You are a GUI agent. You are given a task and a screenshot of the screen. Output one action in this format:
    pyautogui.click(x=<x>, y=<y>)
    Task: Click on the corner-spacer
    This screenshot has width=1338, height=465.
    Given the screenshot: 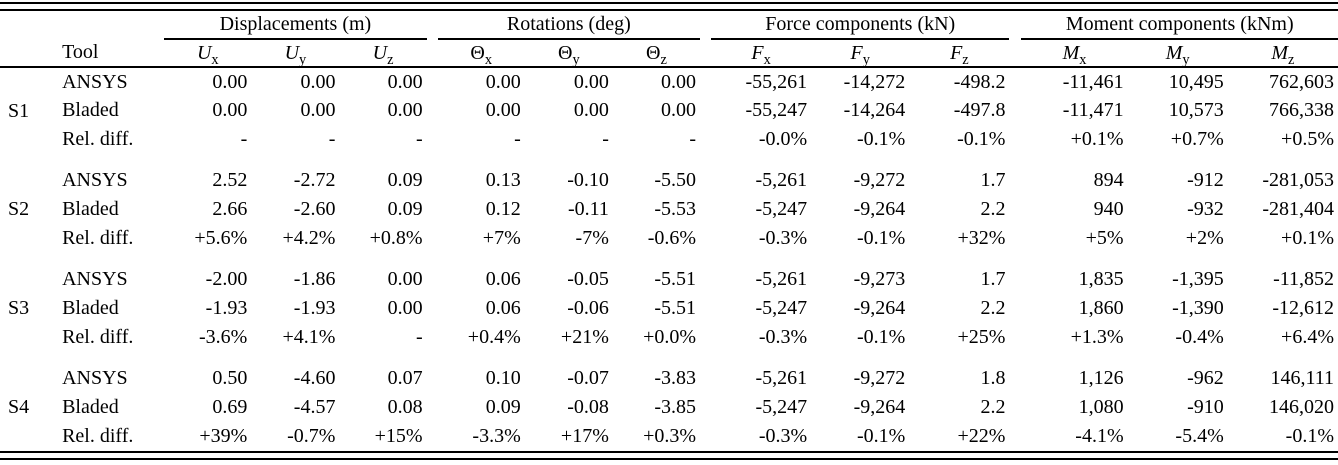 What is the action you would take?
    pyautogui.click(x=82, y=25)
    